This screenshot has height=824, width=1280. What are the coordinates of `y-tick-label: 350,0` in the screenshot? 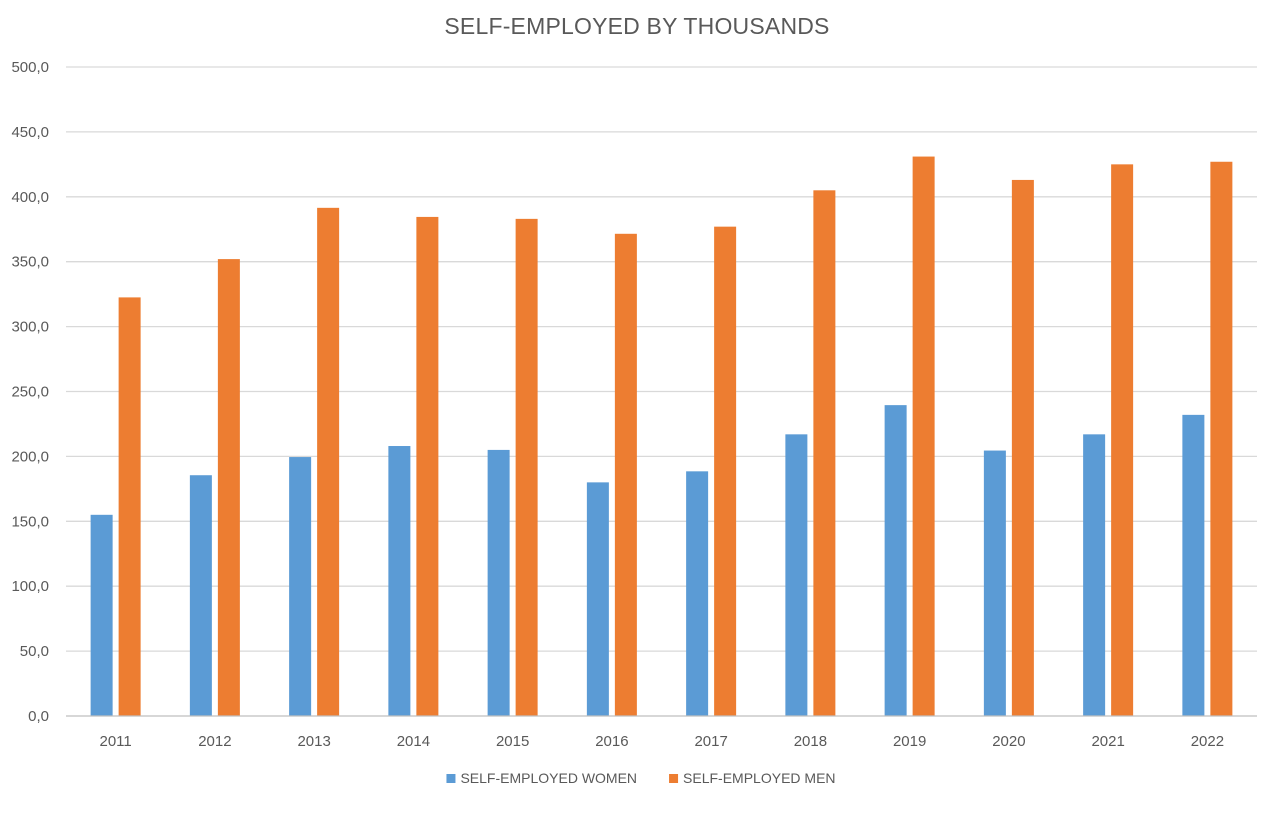 It's located at (30, 262).